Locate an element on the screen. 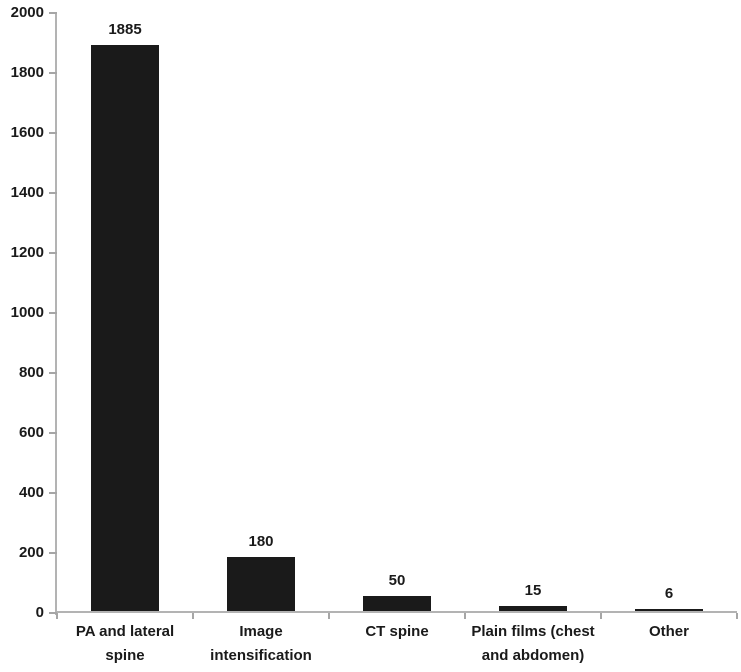 The image size is (741, 672). bar-value-label: 50 is located at coordinates (397, 580).